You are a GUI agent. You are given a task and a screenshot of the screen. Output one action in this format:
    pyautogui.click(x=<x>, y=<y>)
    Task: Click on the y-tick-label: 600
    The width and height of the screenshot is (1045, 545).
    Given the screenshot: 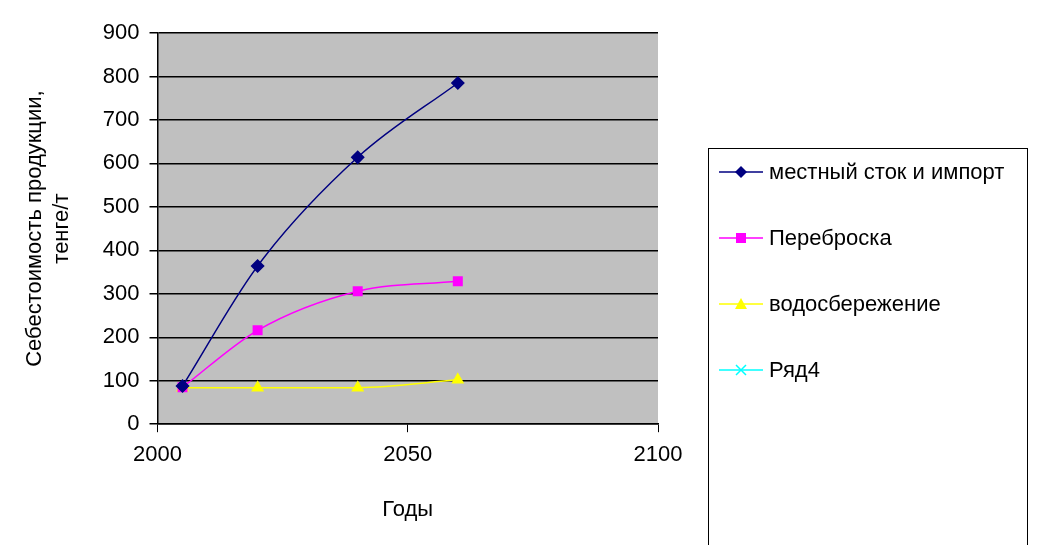 What is the action you would take?
    pyautogui.click(x=121, y=162)
    